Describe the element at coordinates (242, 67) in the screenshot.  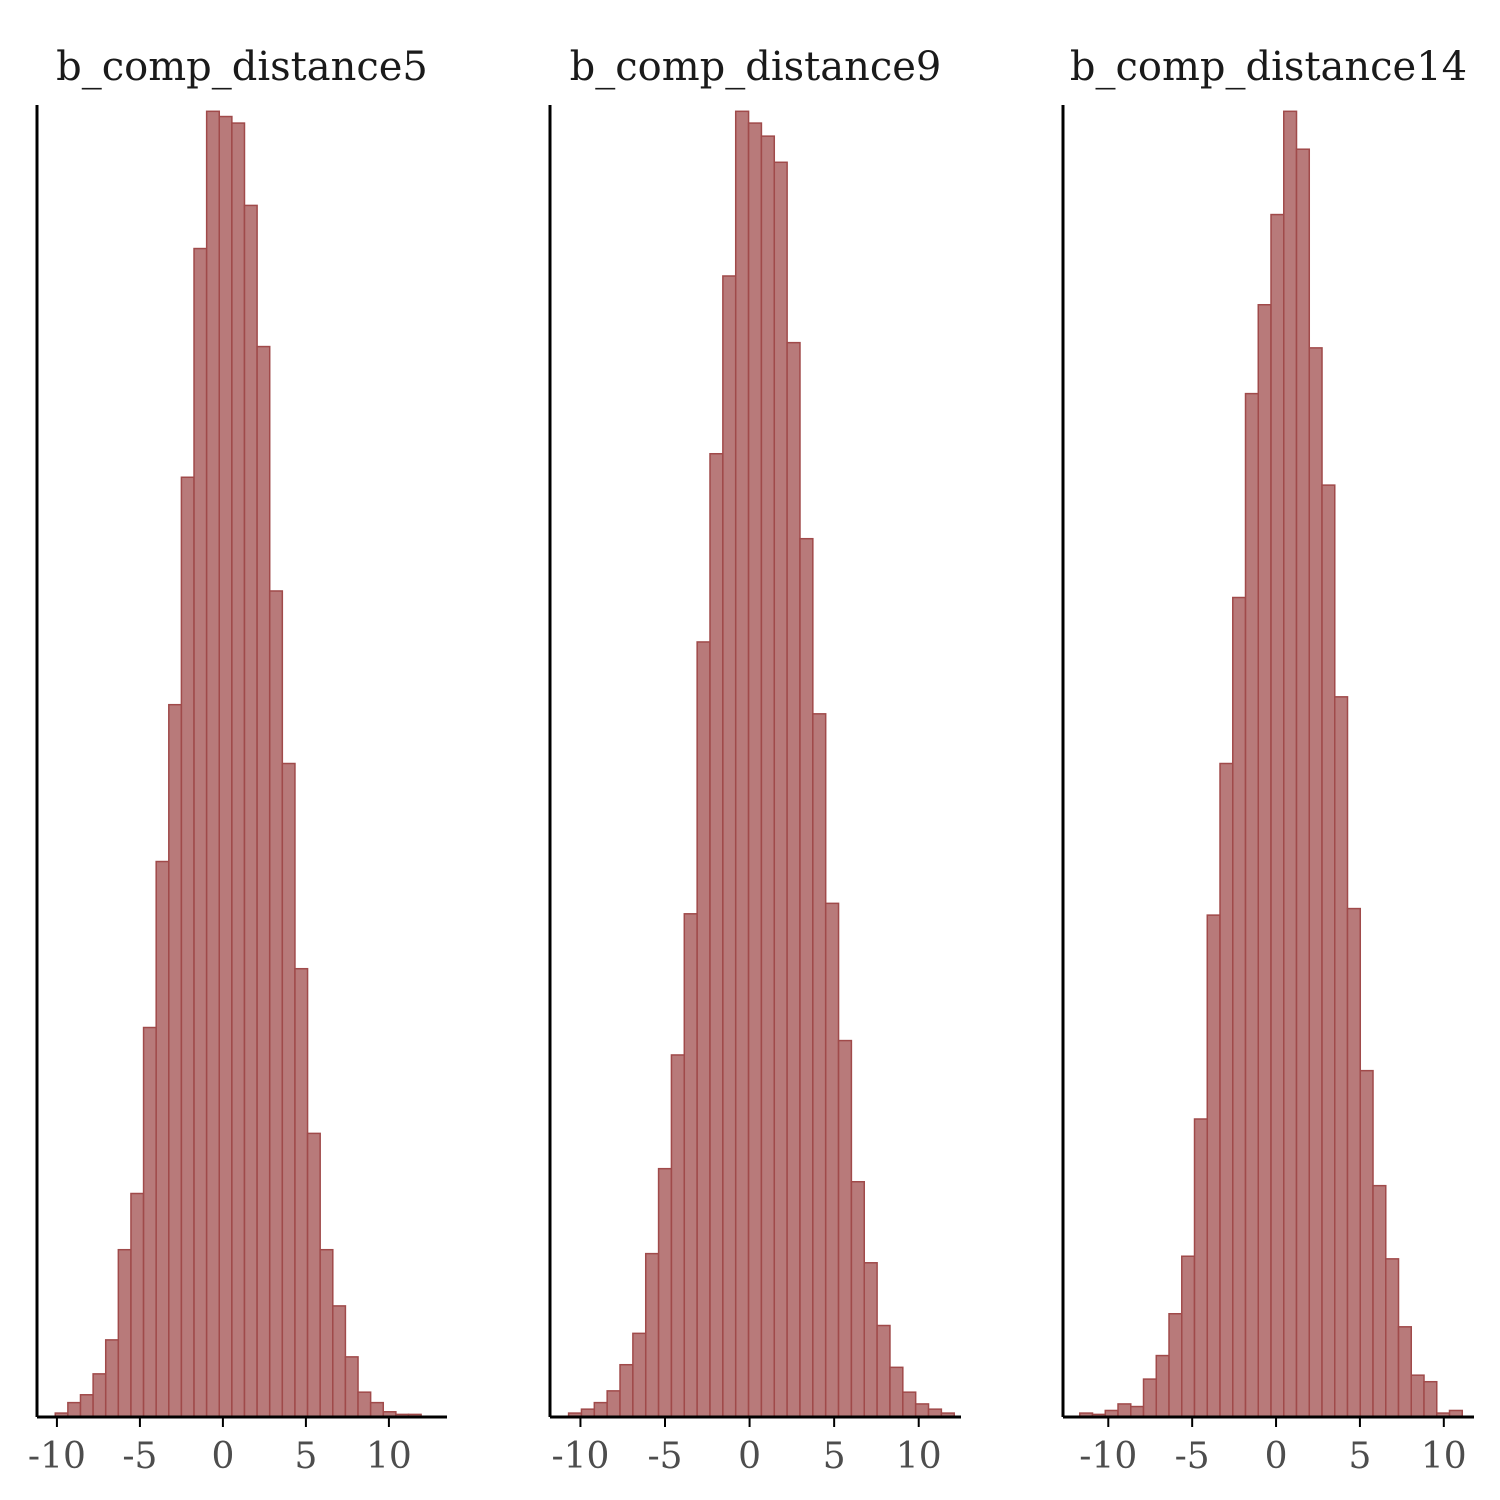
I see `panel-title: b_comp_distance5` at that location.